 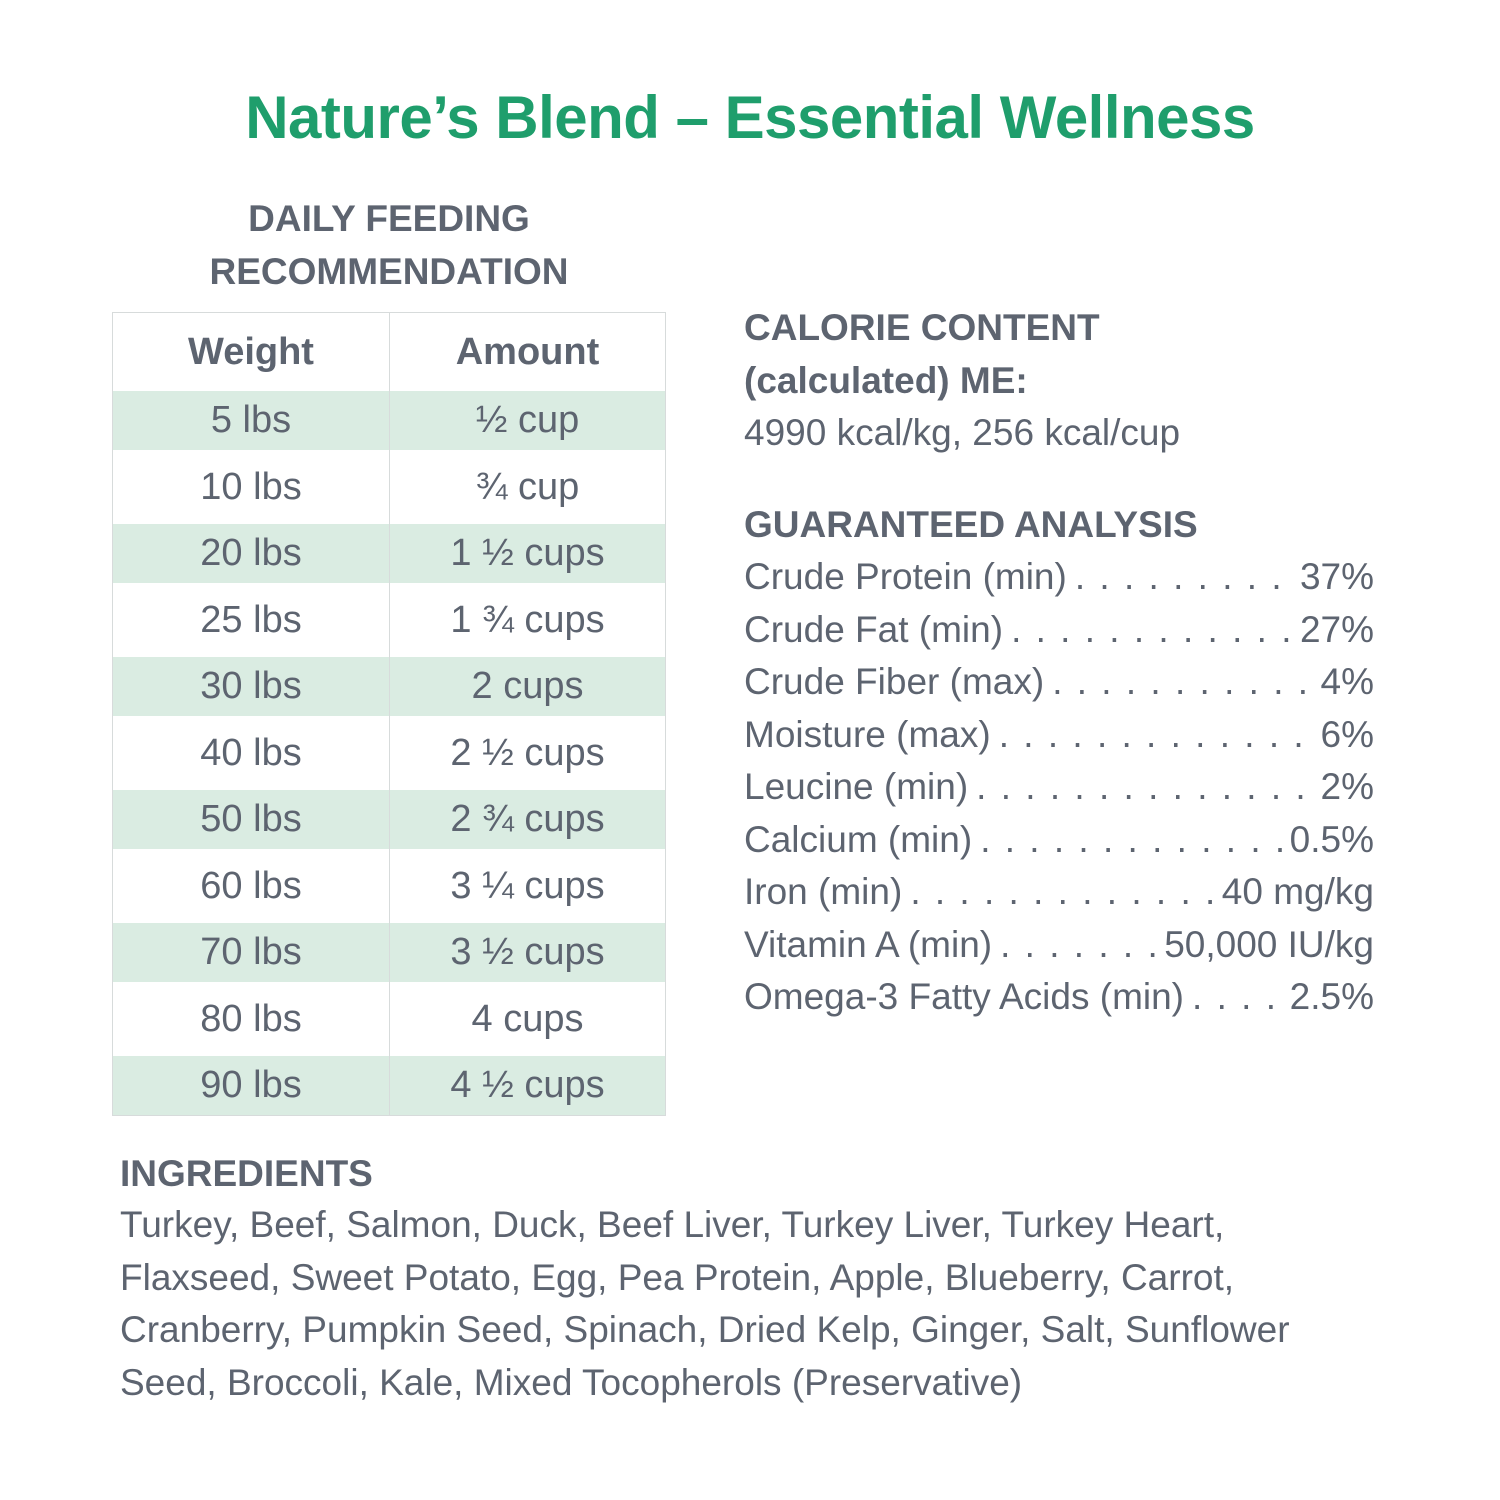 I want to click on analysis-item-name: Vitamin A (min), so click(x=868, y=944).